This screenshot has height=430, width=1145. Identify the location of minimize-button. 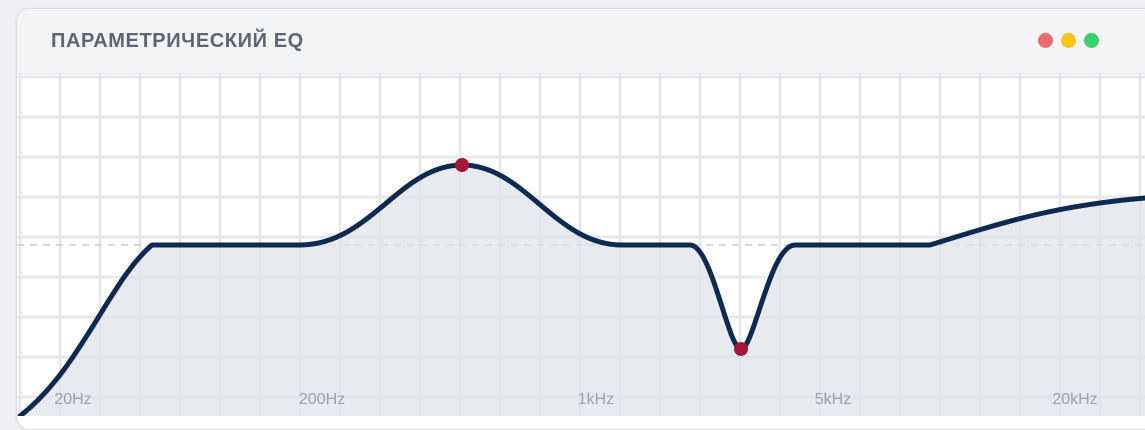
(1068, 40).